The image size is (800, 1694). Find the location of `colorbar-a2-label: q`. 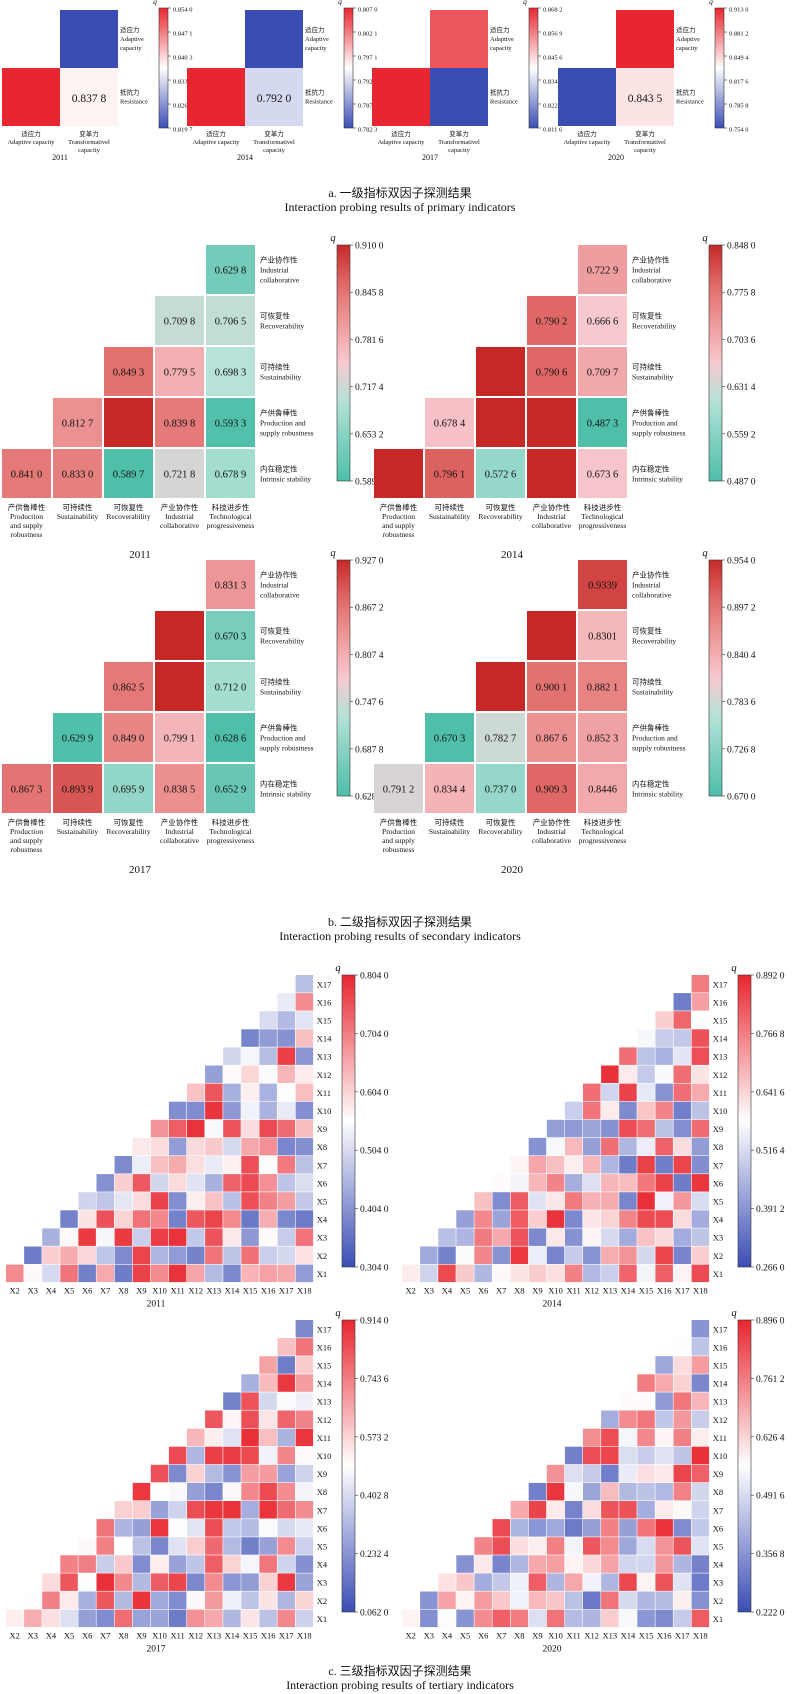

colorbar-a2-label: q is located at coordinates (525, 3).